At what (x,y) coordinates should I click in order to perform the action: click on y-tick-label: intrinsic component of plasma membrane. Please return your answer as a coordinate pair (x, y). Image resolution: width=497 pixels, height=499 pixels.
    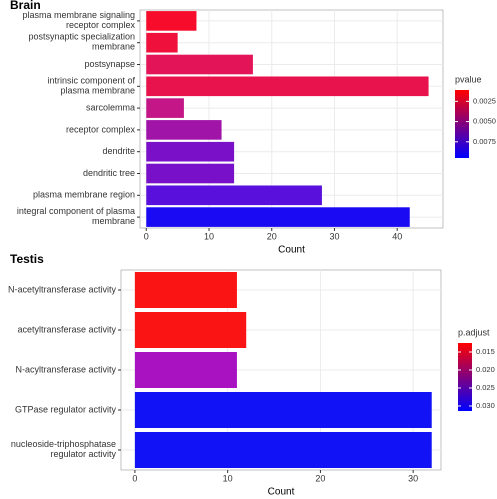
    Looking at the image, I should click on (91, 86).